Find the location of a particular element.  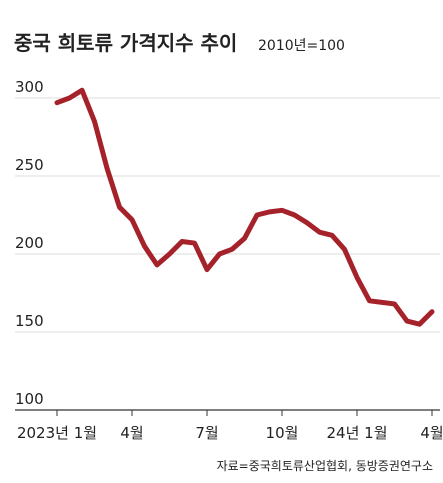

chart-subtitle: 2010년=100 is located at coordinates (301, 46).